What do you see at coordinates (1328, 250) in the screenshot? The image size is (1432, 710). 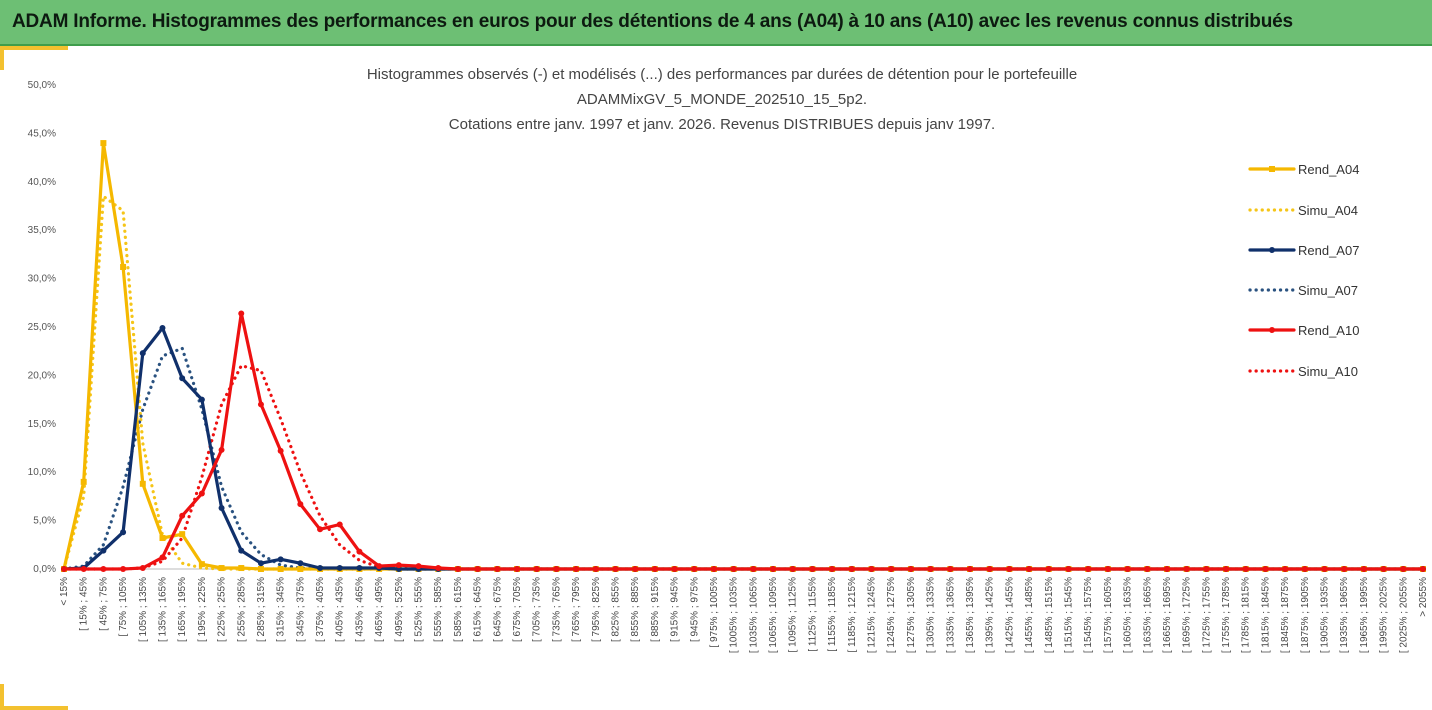 I see `legend-label: Rend_A07` at bounding box center [1328, 250].